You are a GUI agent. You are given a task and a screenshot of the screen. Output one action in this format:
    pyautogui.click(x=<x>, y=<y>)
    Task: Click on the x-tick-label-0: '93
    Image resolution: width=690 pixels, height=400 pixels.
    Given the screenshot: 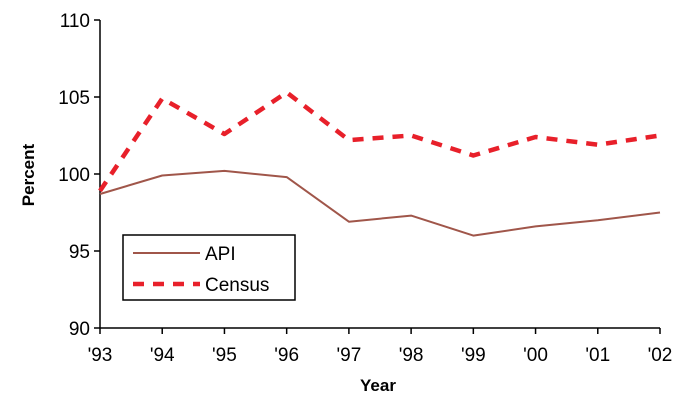 What is the action you would take?
    pyautogui.click(x=100, y=355)
    